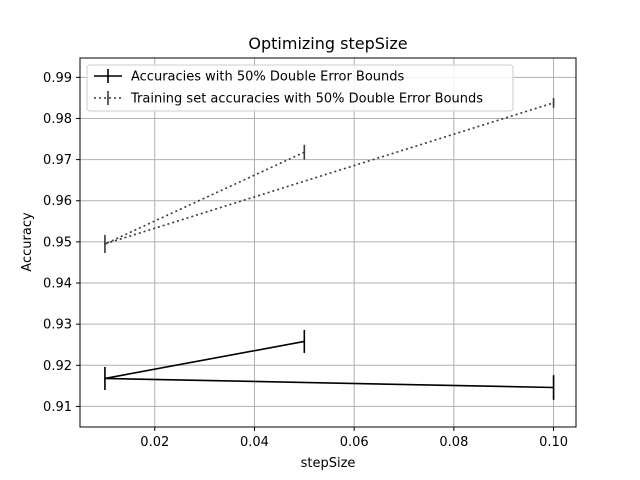  What do you see at coordinates (57, 201) in the screenshot?
I see `y-tick-label: 0.96` at bounding box center [57, 201].